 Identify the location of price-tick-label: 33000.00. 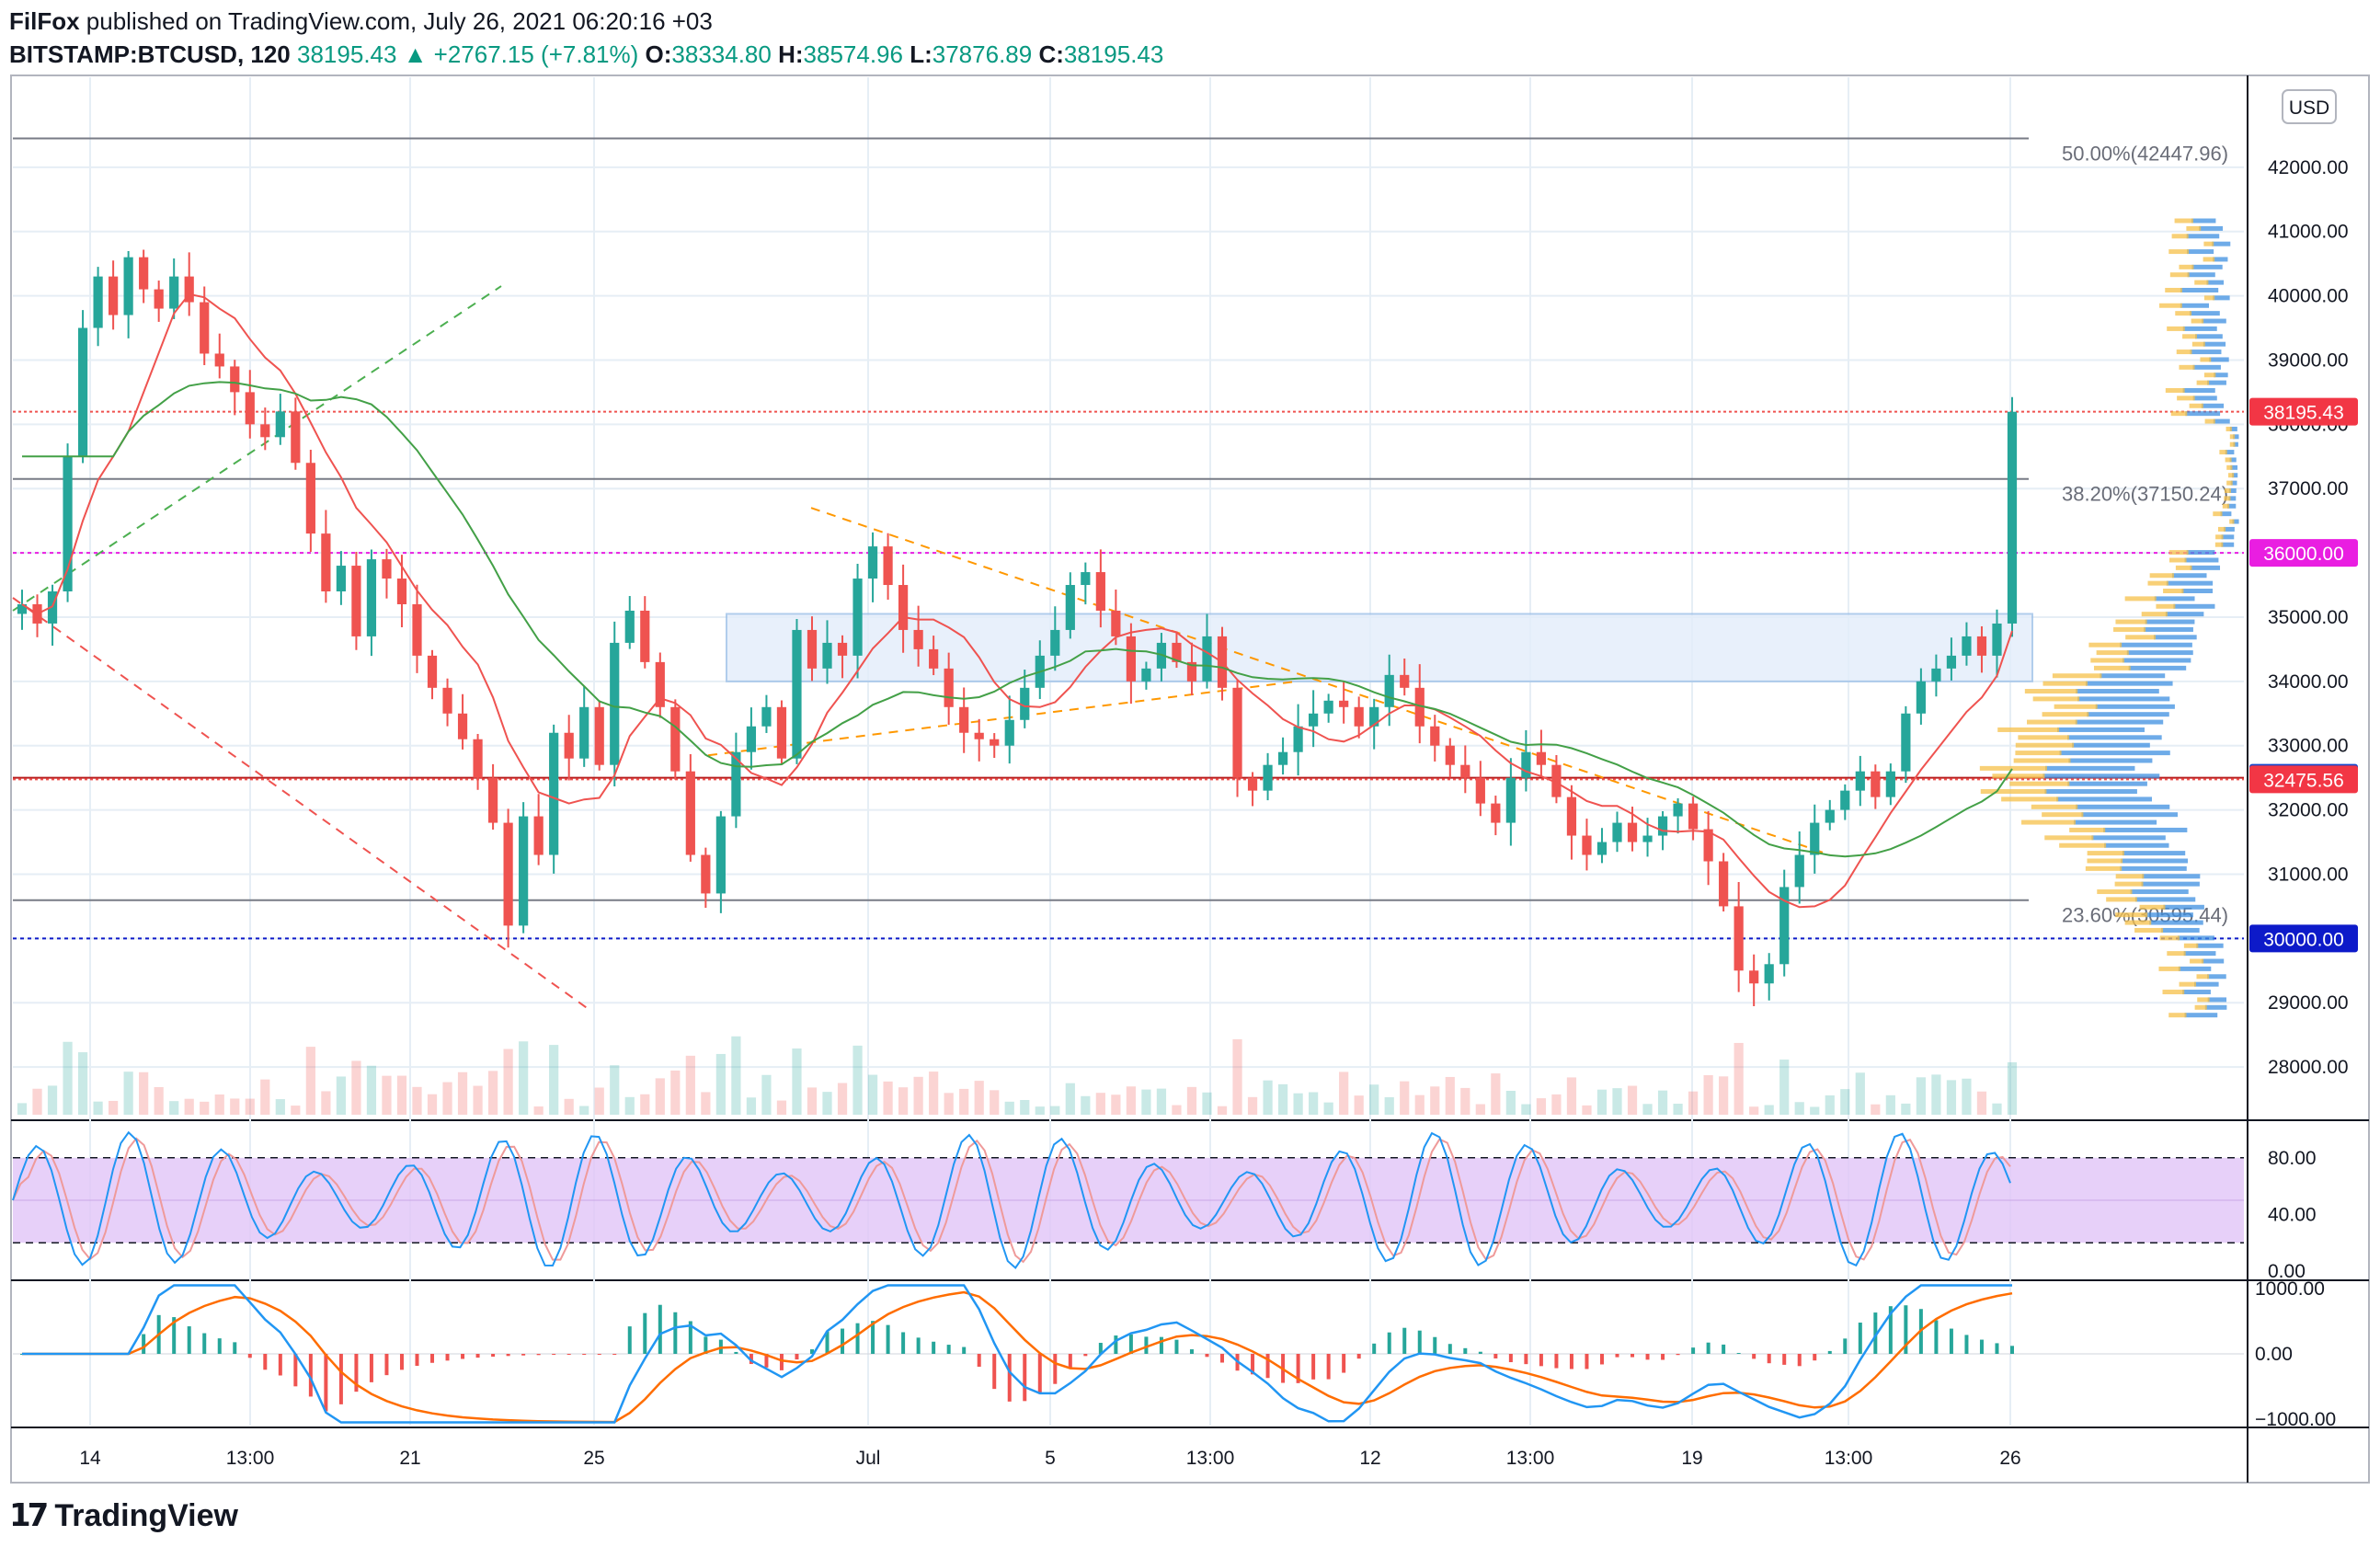
(2308, 746).